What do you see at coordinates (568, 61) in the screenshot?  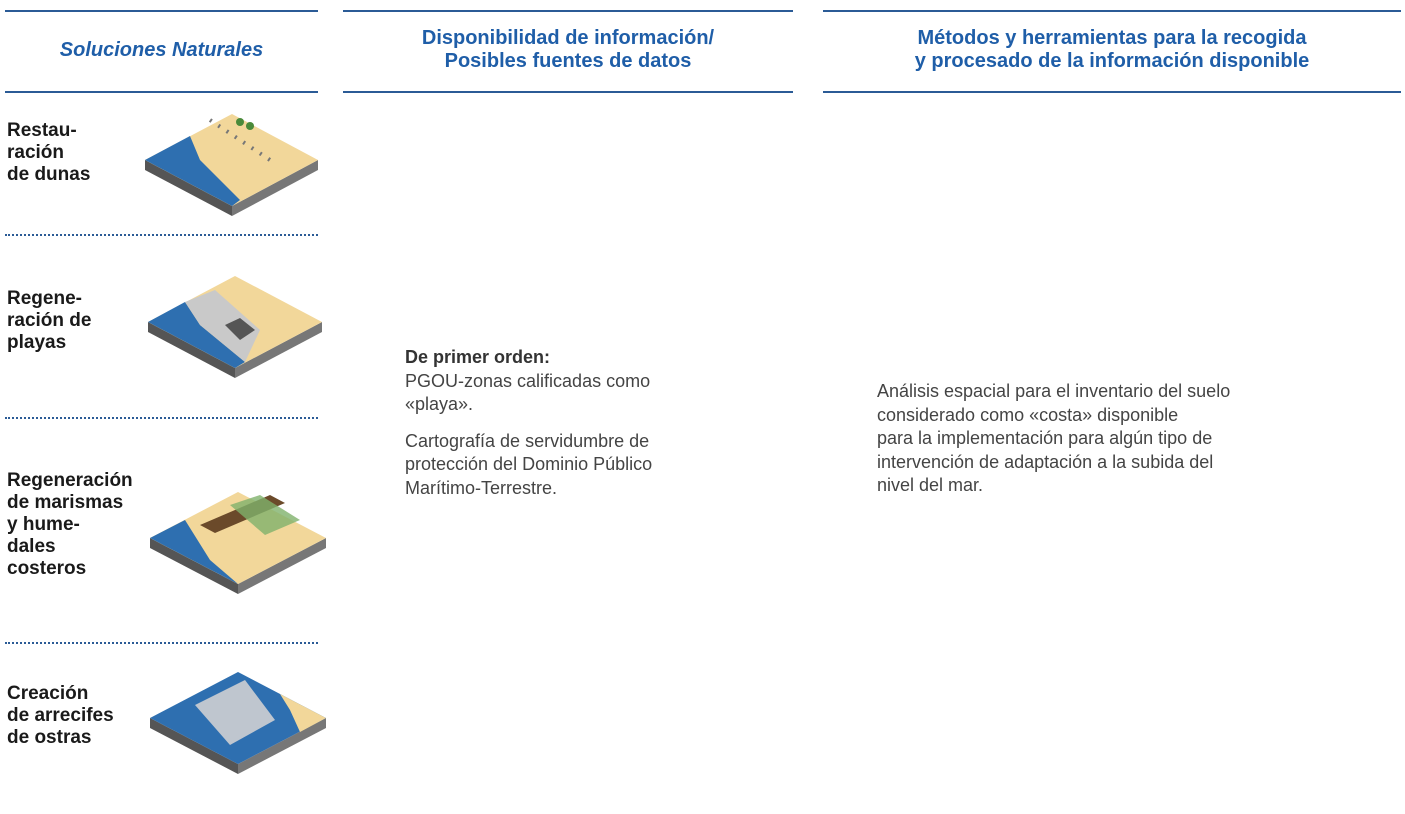 I see `header-line: Posibles fuentes de datos` at bounding box center [568, 61].